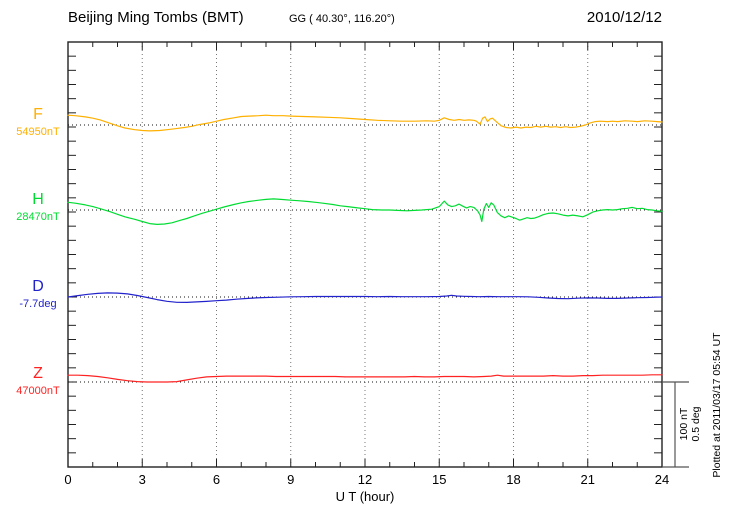 The width and height of the screenshot is (730, 520). What do you see at coordinates (587, 479) in the screenshot?
I see `x-tick-label: 21` at bounding box center [587, 479].